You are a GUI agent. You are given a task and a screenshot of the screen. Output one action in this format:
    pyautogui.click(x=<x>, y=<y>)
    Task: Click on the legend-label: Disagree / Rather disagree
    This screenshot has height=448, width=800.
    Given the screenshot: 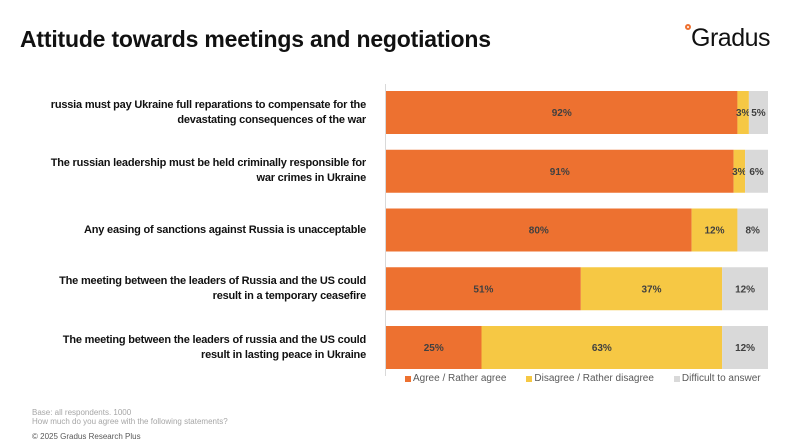 What is the action you would take?
    pyautogui.click(x=594, y=378)
    